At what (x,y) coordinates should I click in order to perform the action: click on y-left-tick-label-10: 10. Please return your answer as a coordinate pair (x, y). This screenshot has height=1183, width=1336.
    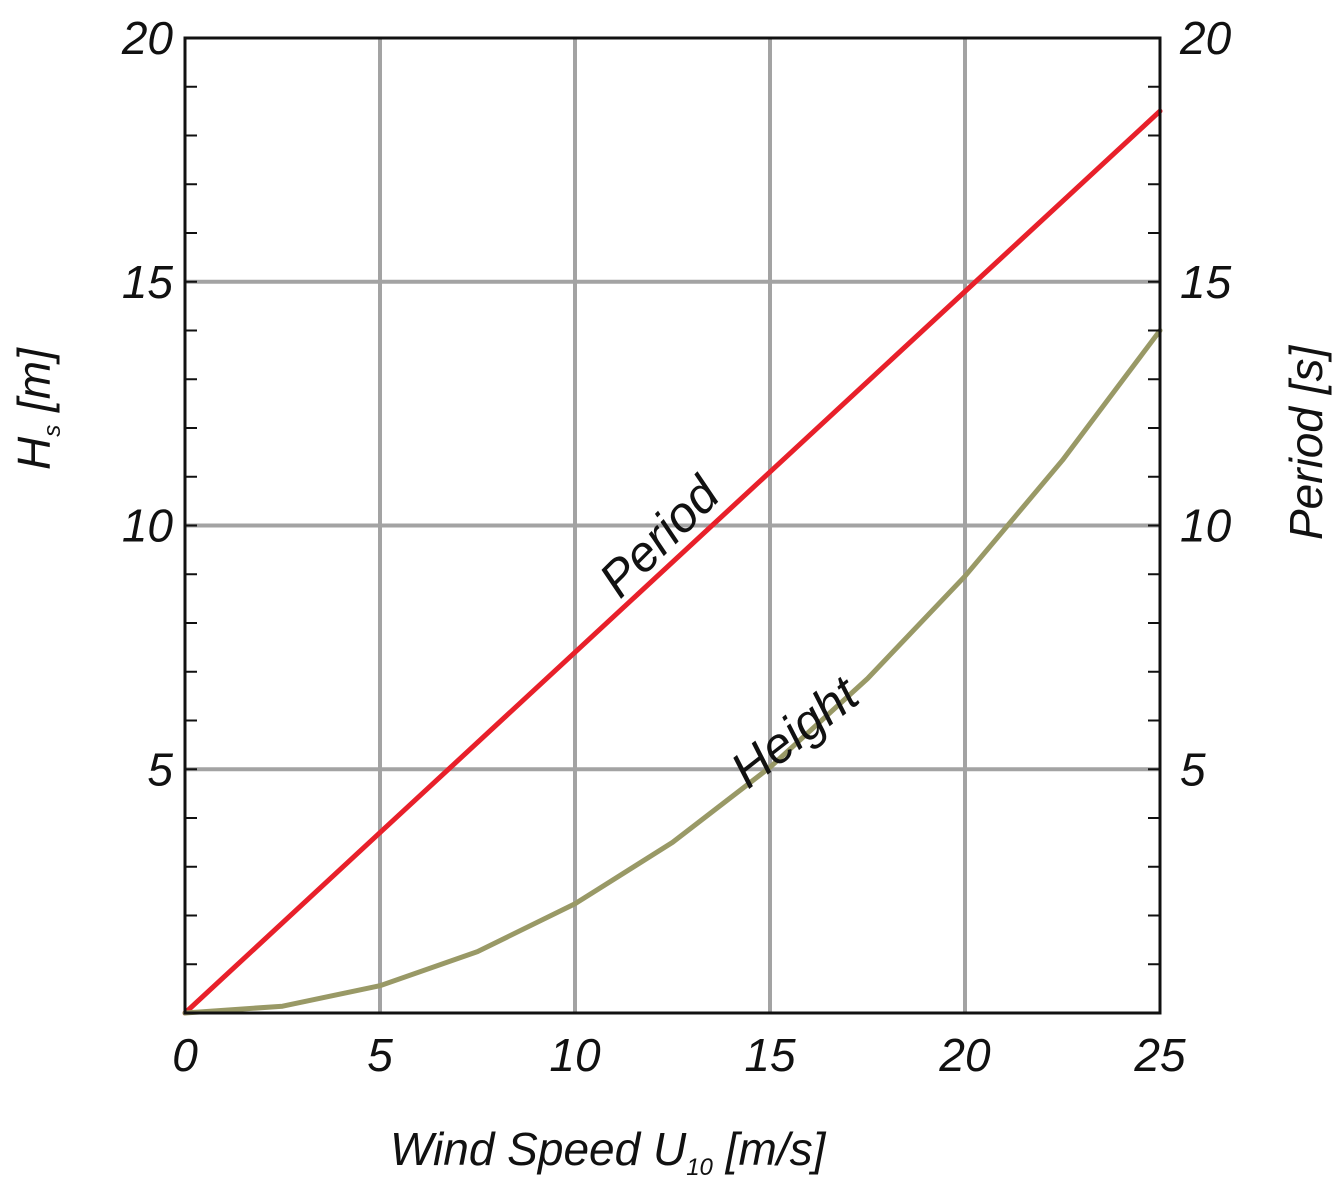
    Looking at the image, I should click on (148, 526).